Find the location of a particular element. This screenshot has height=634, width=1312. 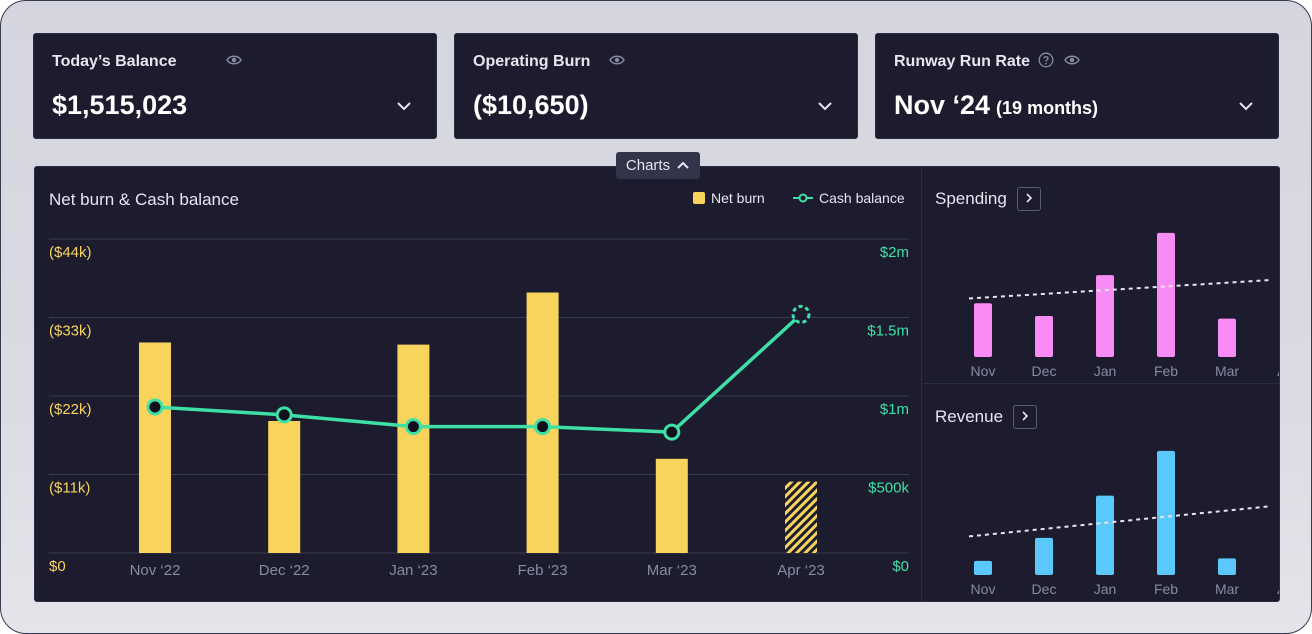

cash-balance-line is located at coordinates (478, 373).